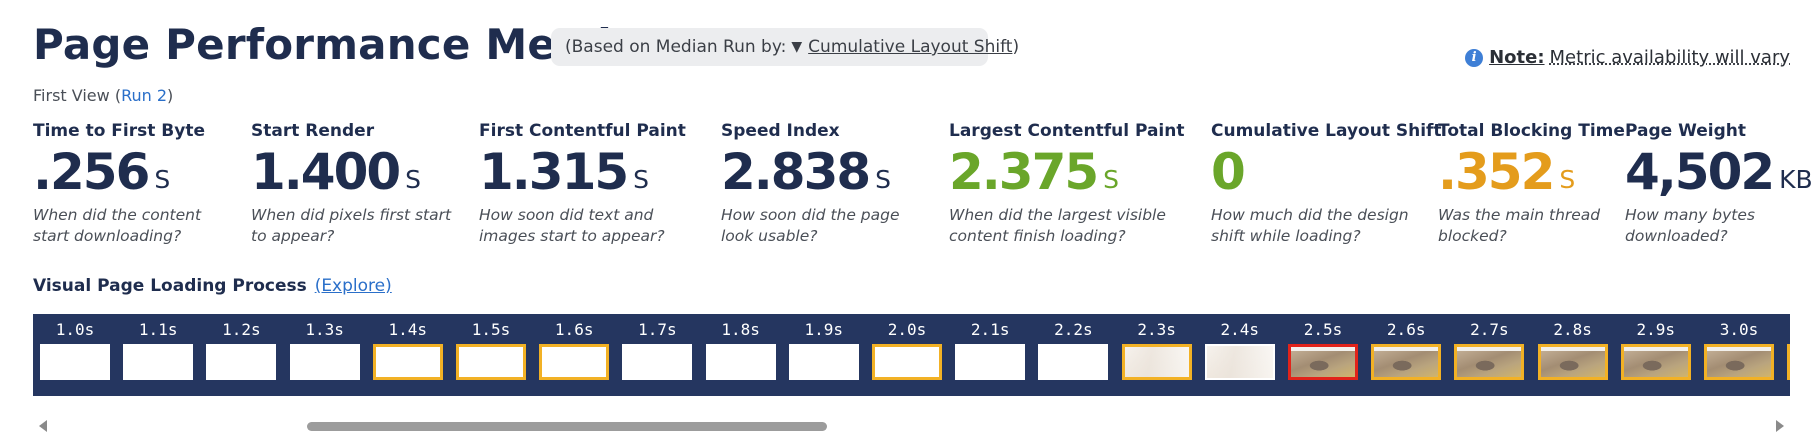 The image size is (1820, 444). Describe the element at coordinates (77, 95) in the screenshot. I see `first-view-prefix: First View (` at that location.